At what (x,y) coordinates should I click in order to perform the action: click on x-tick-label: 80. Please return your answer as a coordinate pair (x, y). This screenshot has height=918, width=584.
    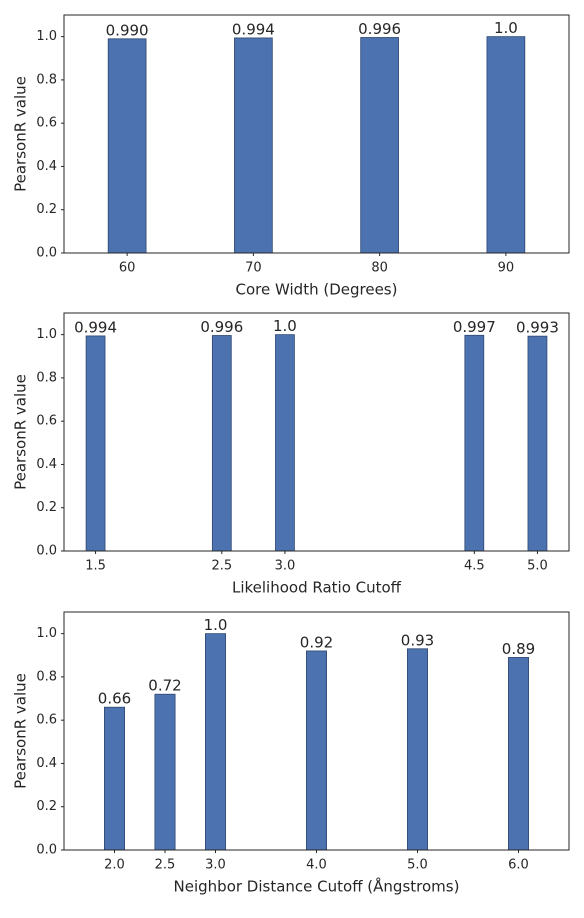
    Looking at the image, I should click on (379, 268).